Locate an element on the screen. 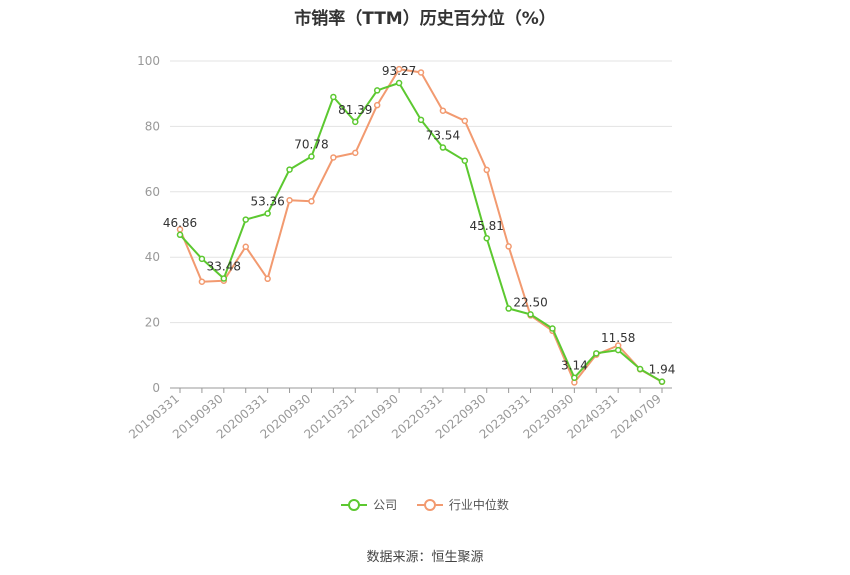  legend-swatch-company is located at coordinates (354, 504).